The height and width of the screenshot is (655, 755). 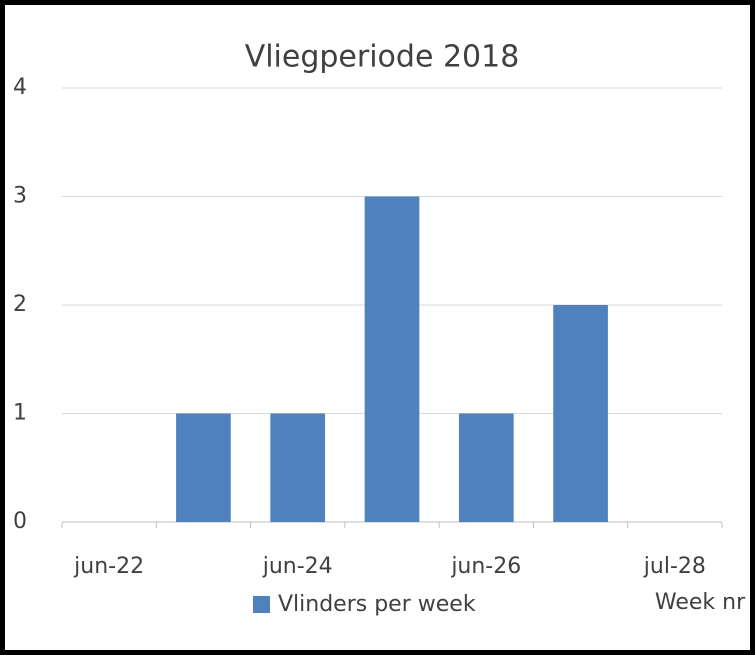 I want to click on y-tick-label: 3, so click(x=20, y=196).